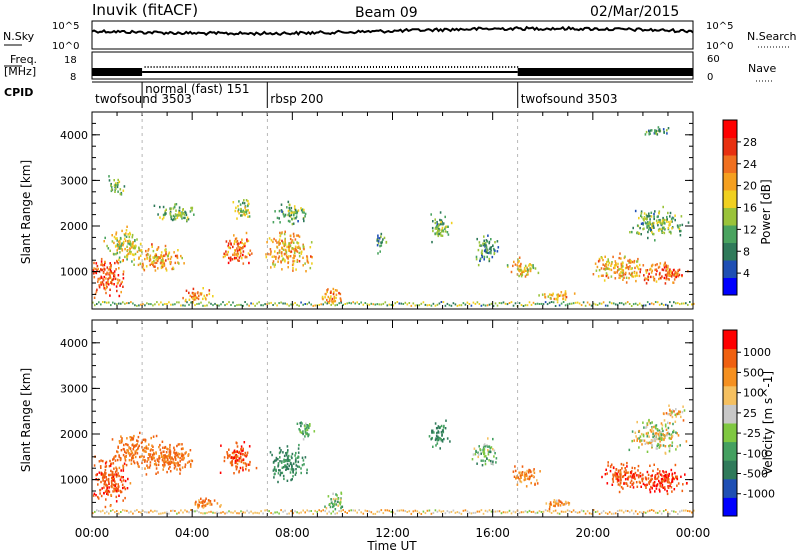 The height and width of the screenshot is (554, 800). What do you see at coordinates (766, 211) in the screenshot?
I see `power-colorbar-label: Power [dB]` at bounding box center [766, 211].